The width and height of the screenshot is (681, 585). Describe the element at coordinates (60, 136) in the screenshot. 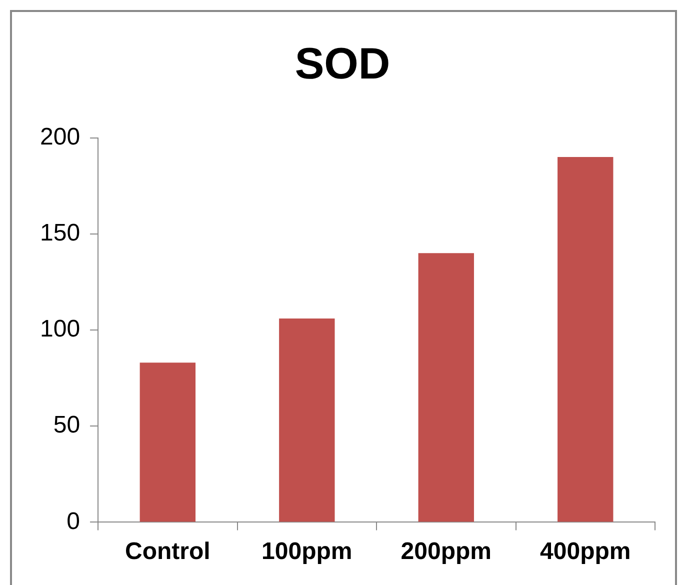

I see `y-tick-label: 200` at that location.